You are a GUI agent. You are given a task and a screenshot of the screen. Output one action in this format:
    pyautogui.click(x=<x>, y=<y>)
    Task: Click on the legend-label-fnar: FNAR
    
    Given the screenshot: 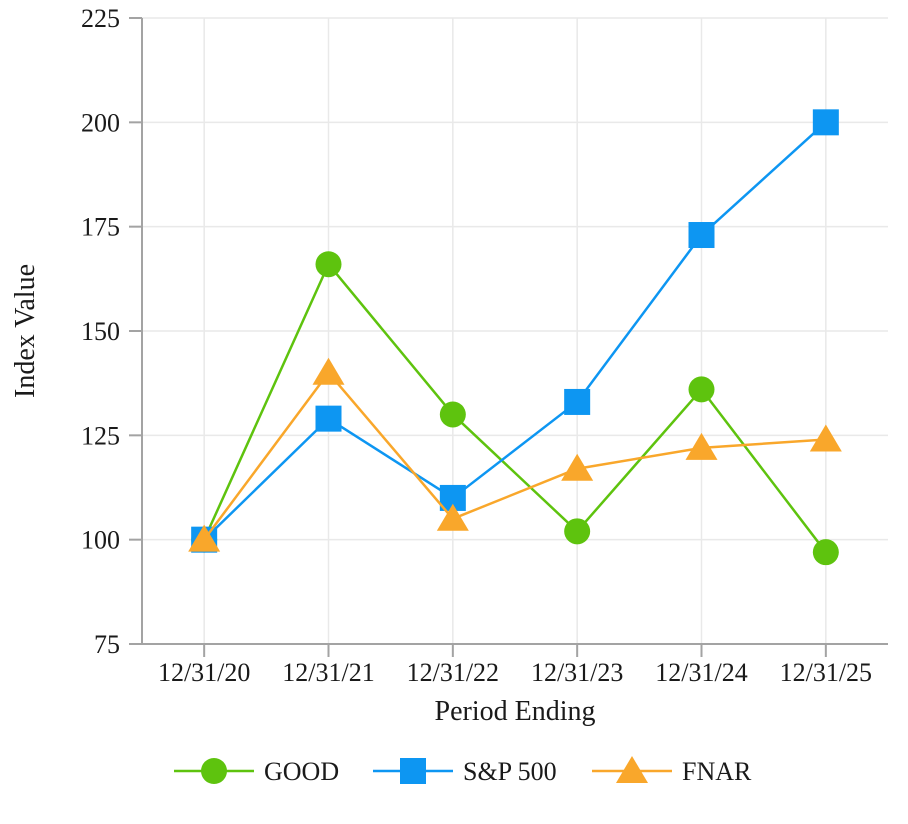 What is the action you would take?
    pyautogui.click(x=717, y=771)
    